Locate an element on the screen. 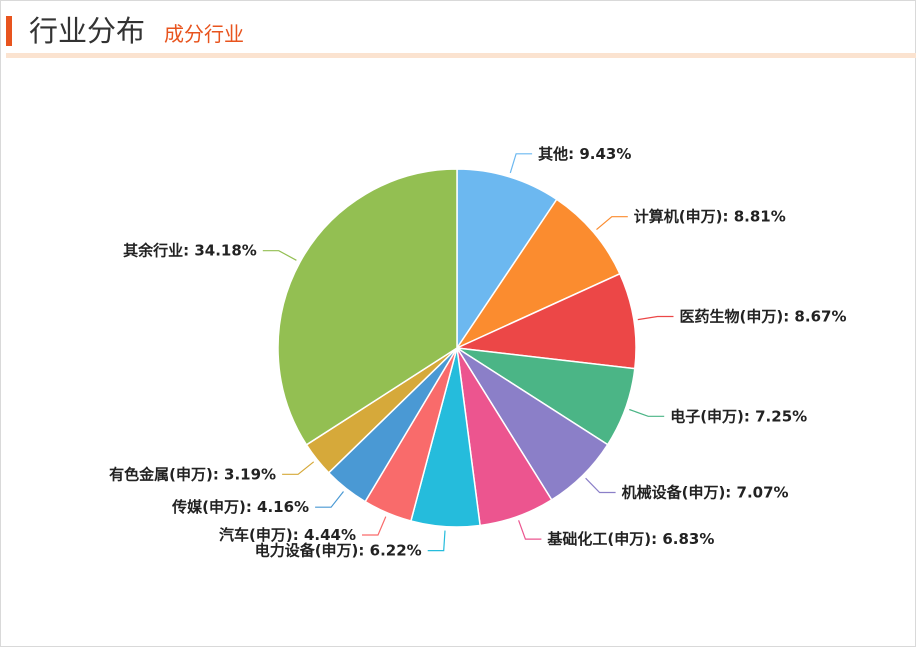 The image size is (916, 650). slice-label: 计算机(申万): 8.81% is located at coordinates (710, 217).